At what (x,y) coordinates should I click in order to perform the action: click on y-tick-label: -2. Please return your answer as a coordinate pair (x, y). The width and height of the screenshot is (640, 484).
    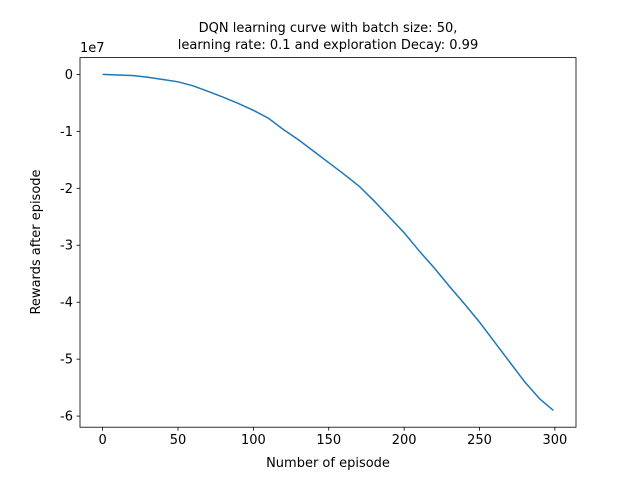
    Looking at the image, I should click on (66, 189).